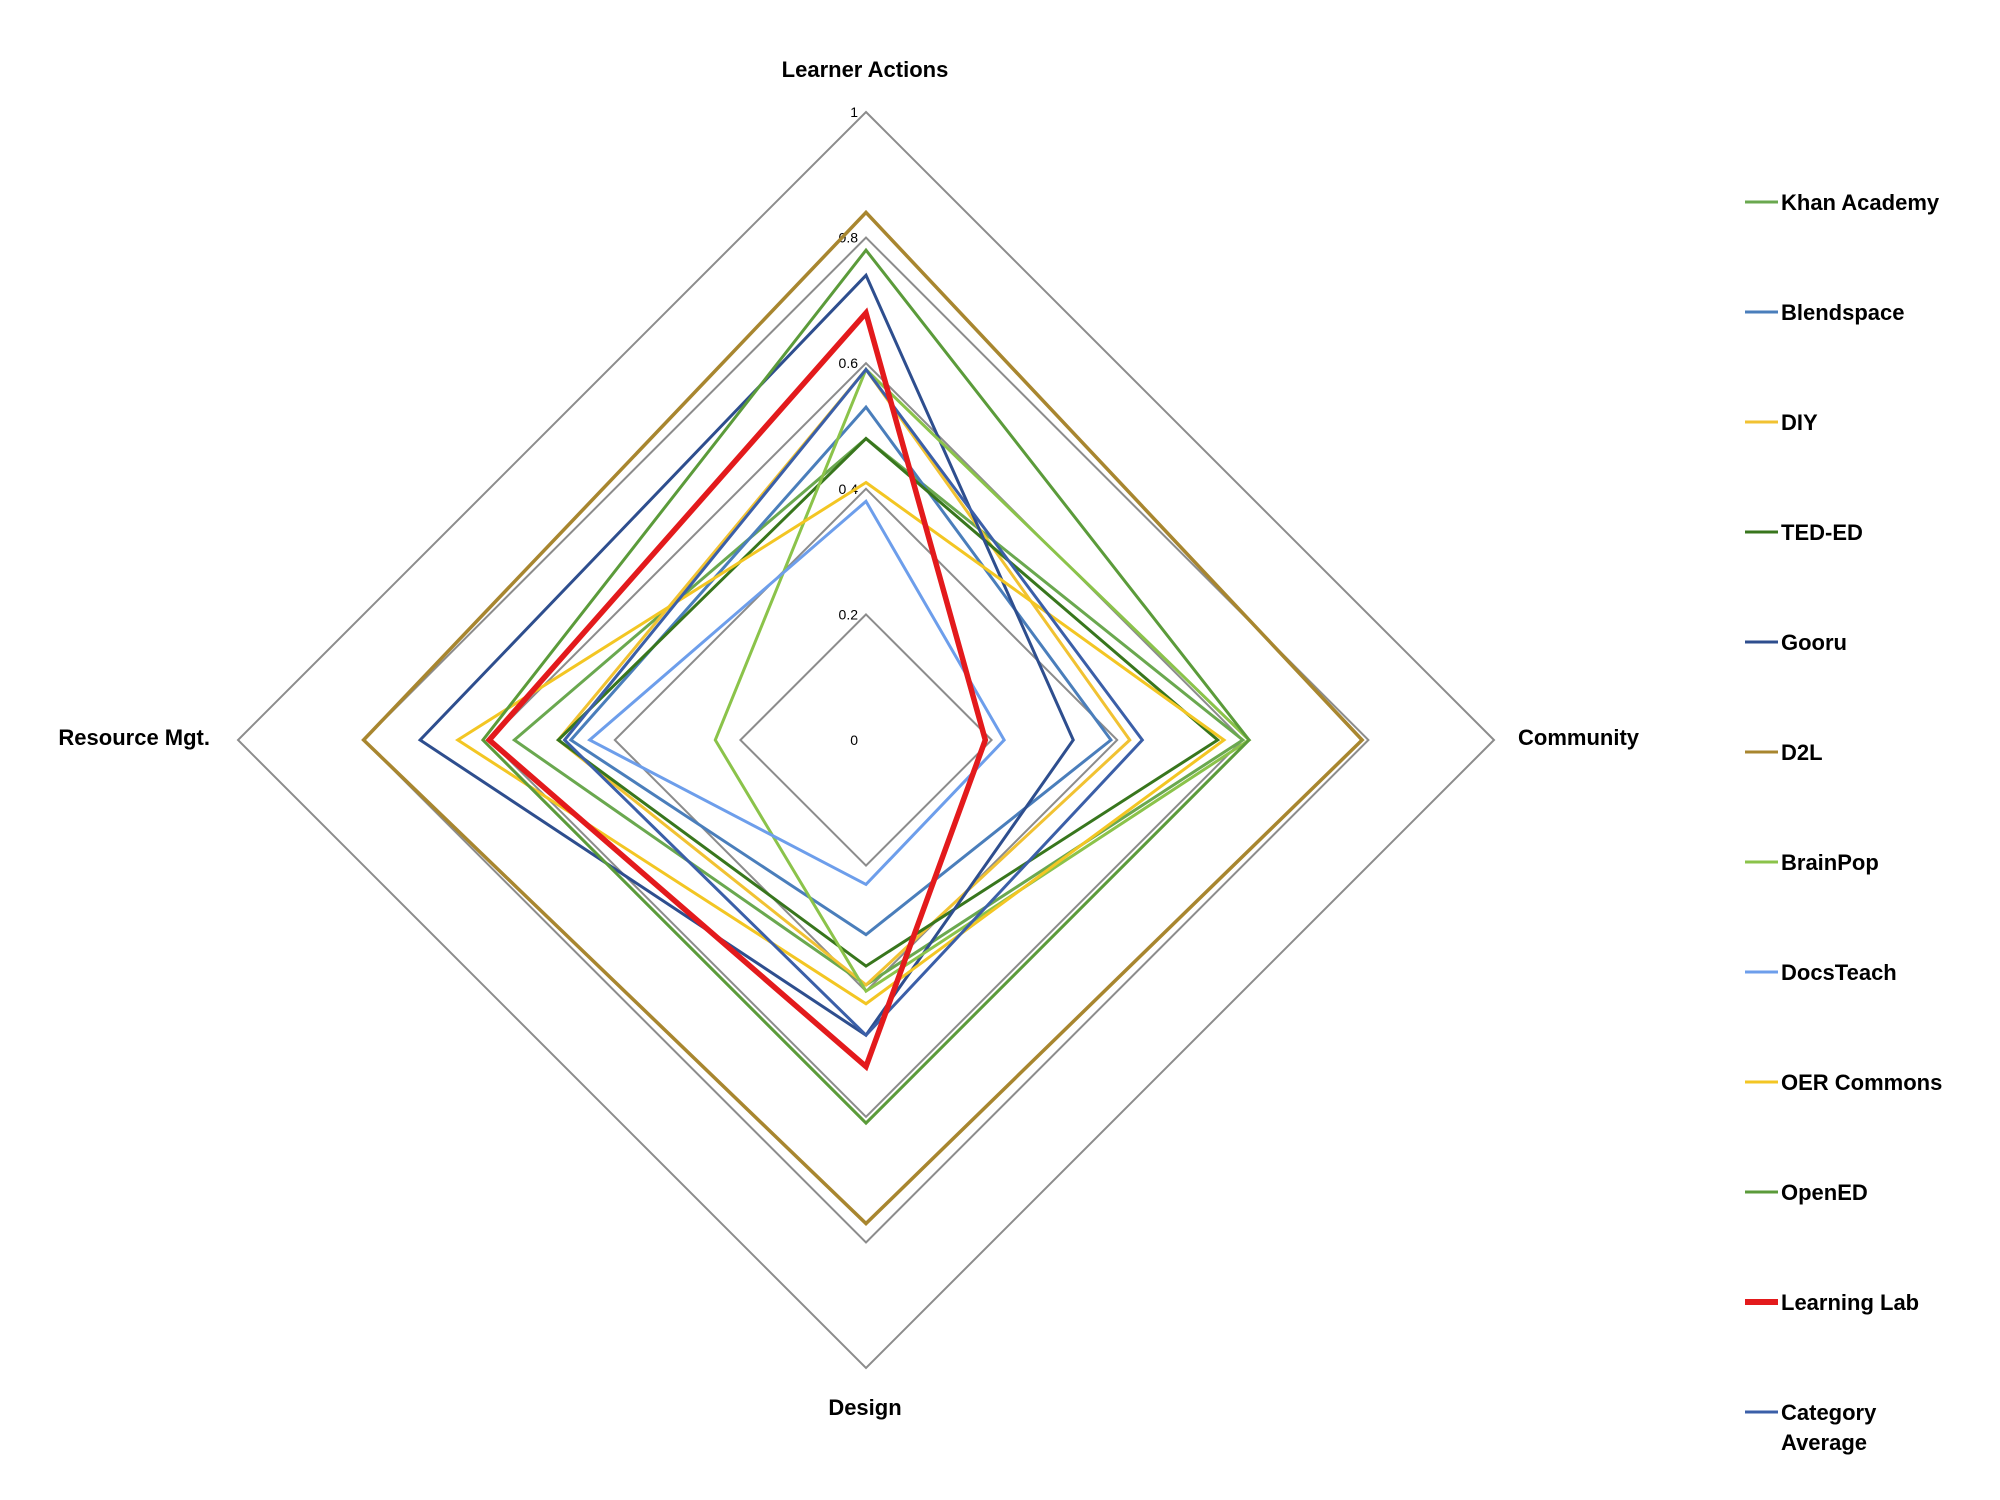  I want to click on legend-item-gooru: Gooru, so click(1796, 642).